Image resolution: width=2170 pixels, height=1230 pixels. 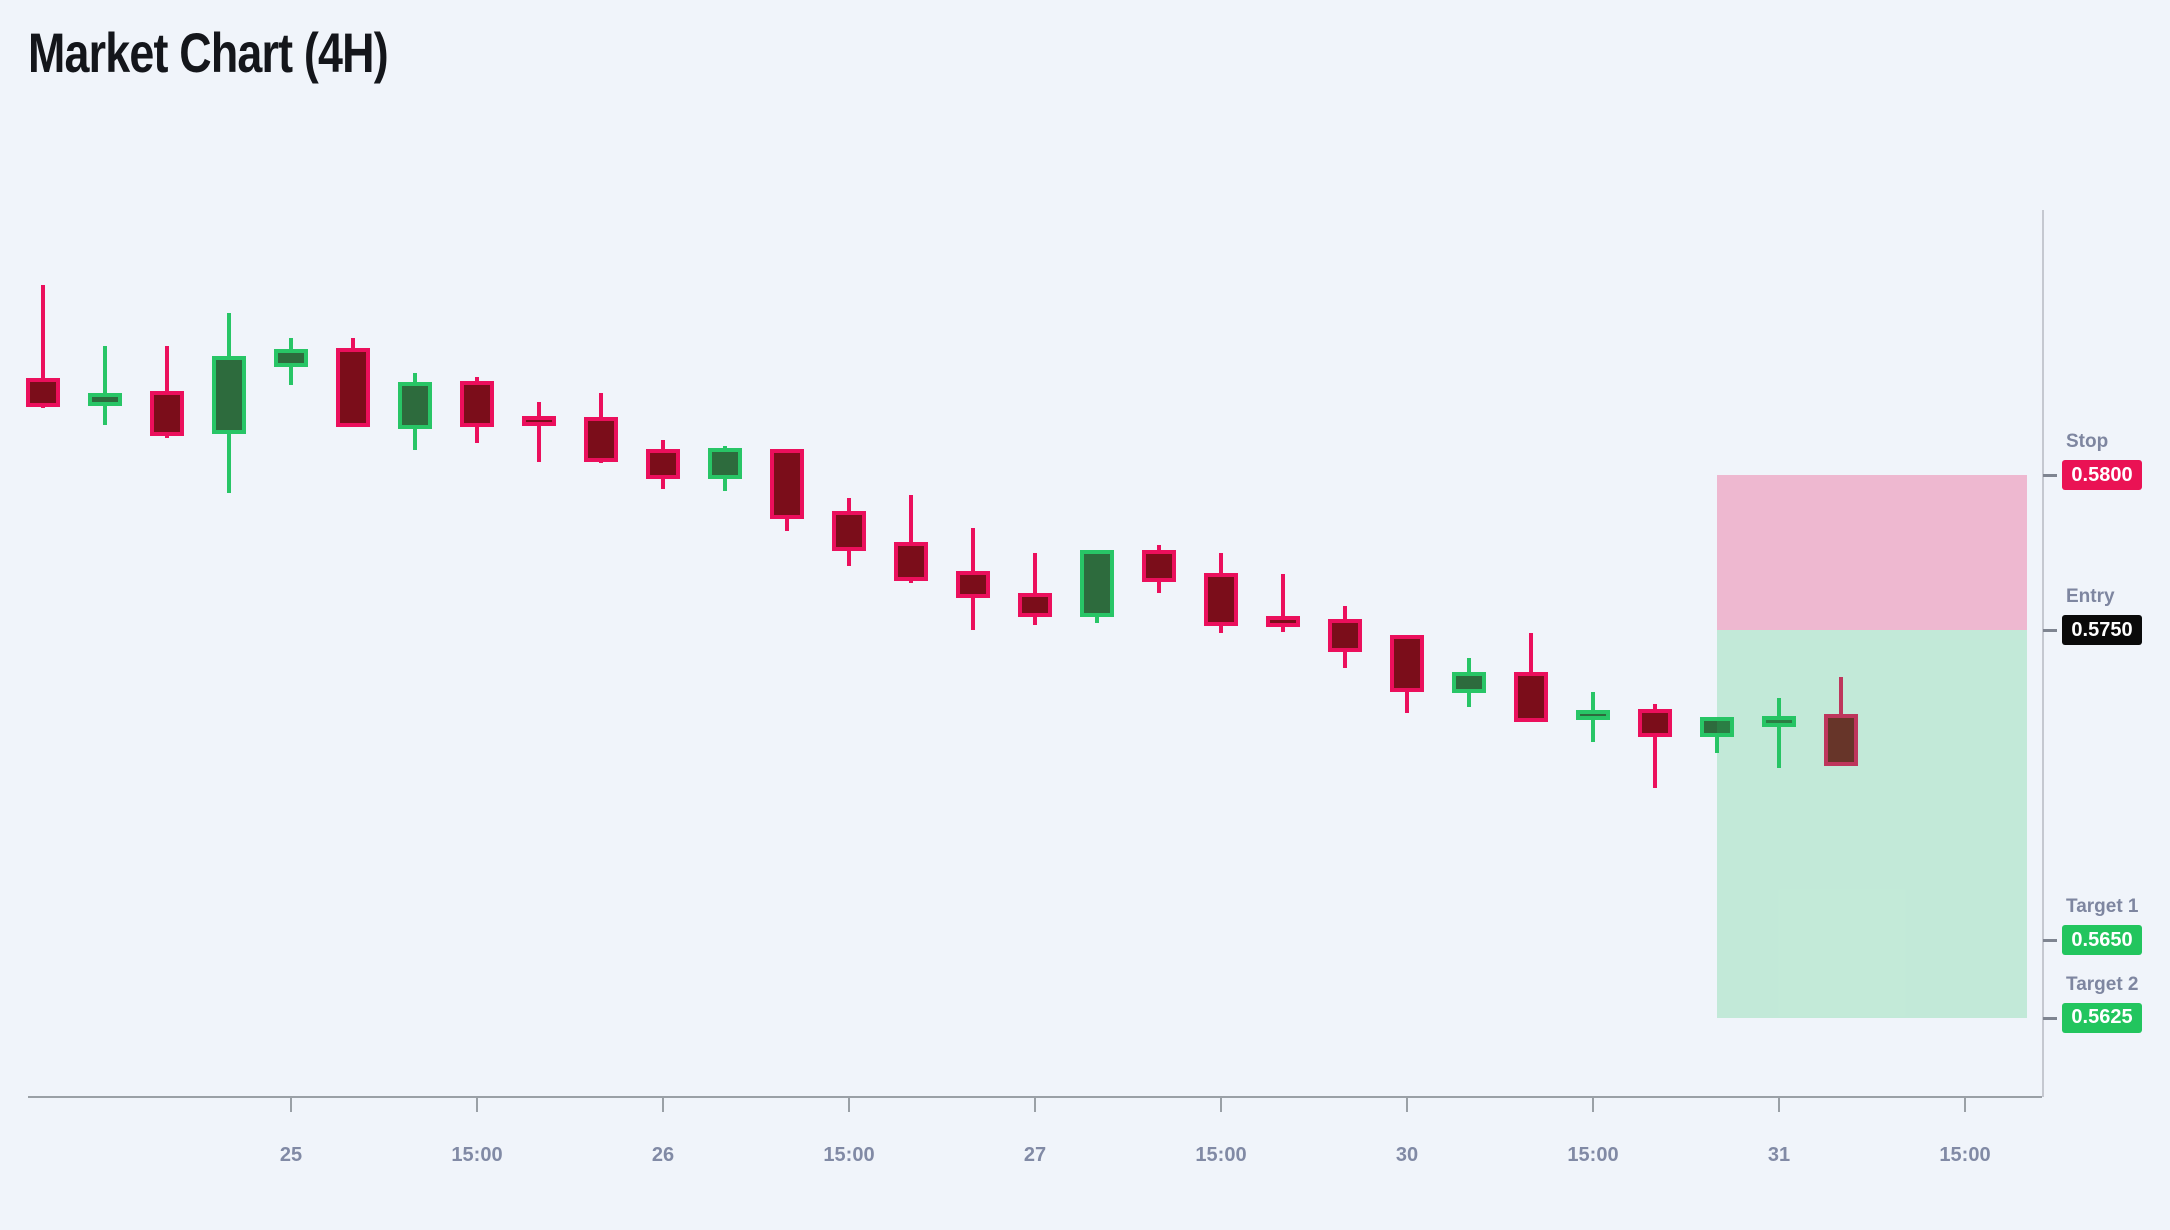 I want to click on time-axis-label: 30, so click(x=1407, y=1155).